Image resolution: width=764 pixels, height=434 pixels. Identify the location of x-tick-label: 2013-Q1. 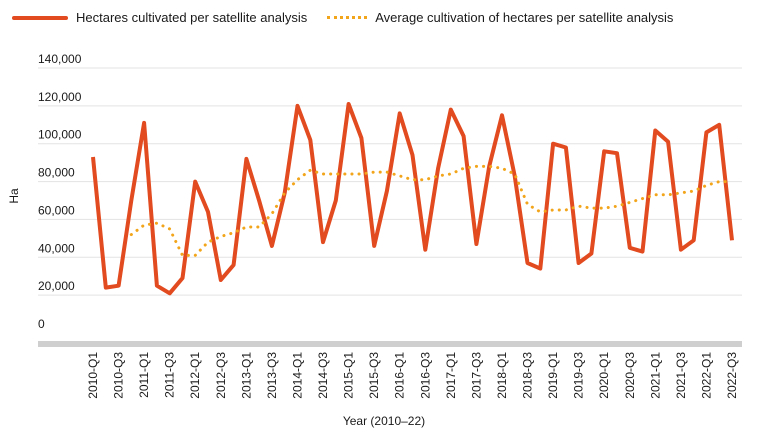
(246, 375).